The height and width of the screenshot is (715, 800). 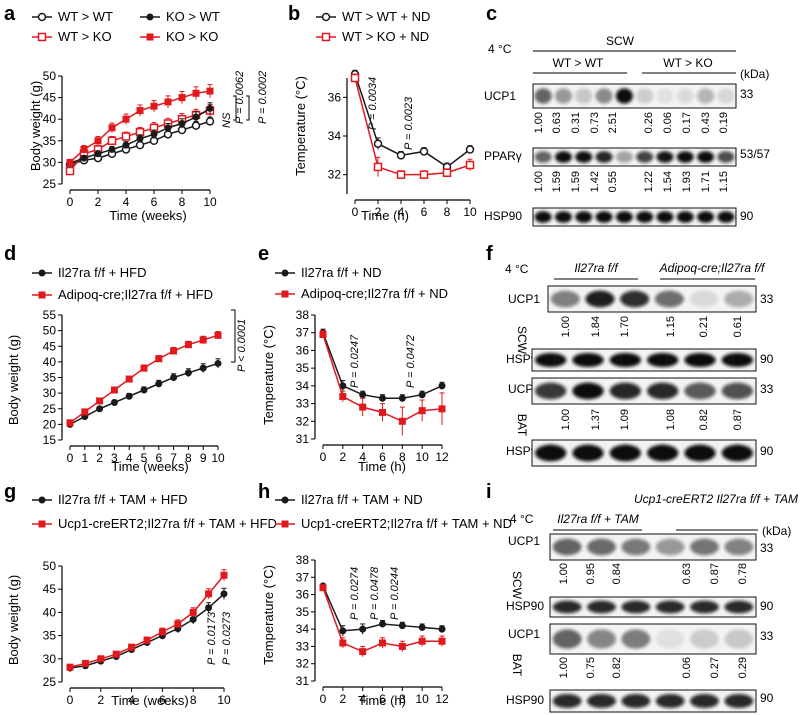 What do you see at coordinates (50, 119) in the screenshot?
I see `y-tick-a-3: 40` at bounding box center [50, 119].